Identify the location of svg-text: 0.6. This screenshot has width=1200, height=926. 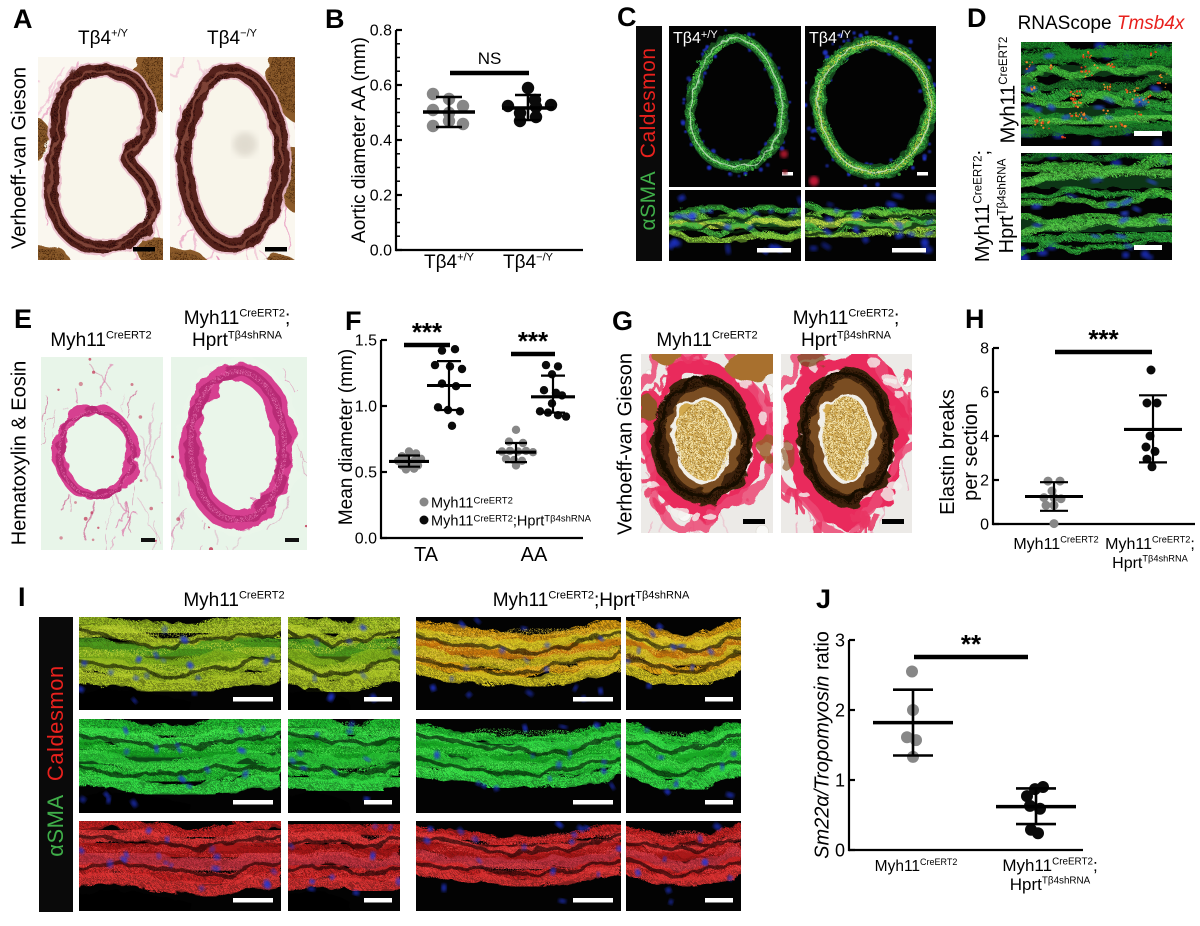
(381, 86).